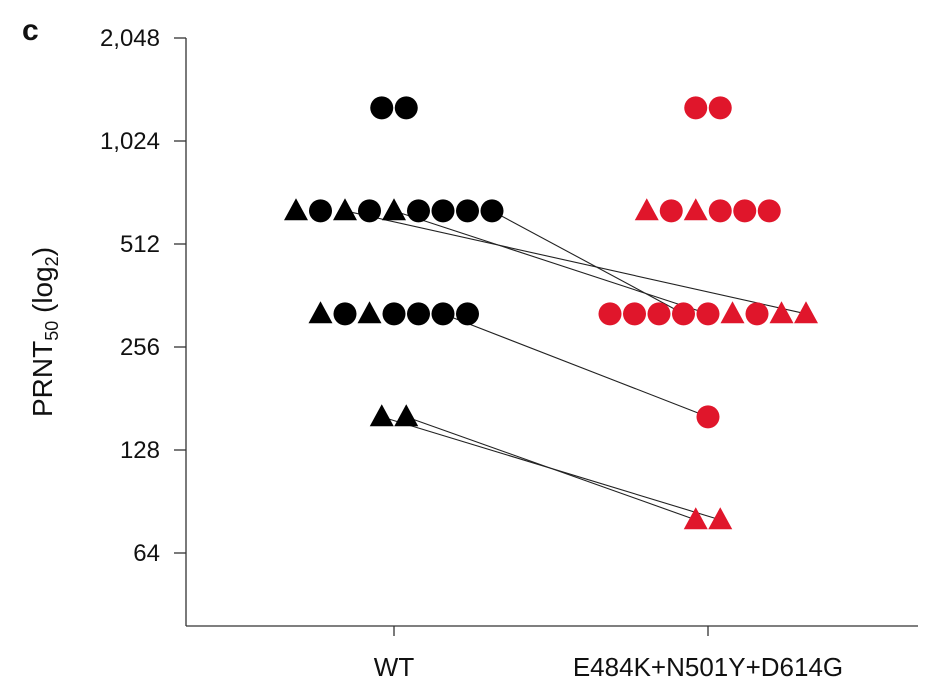  I want to click on y-tick-label-5: 2,048, so click(130, 38).